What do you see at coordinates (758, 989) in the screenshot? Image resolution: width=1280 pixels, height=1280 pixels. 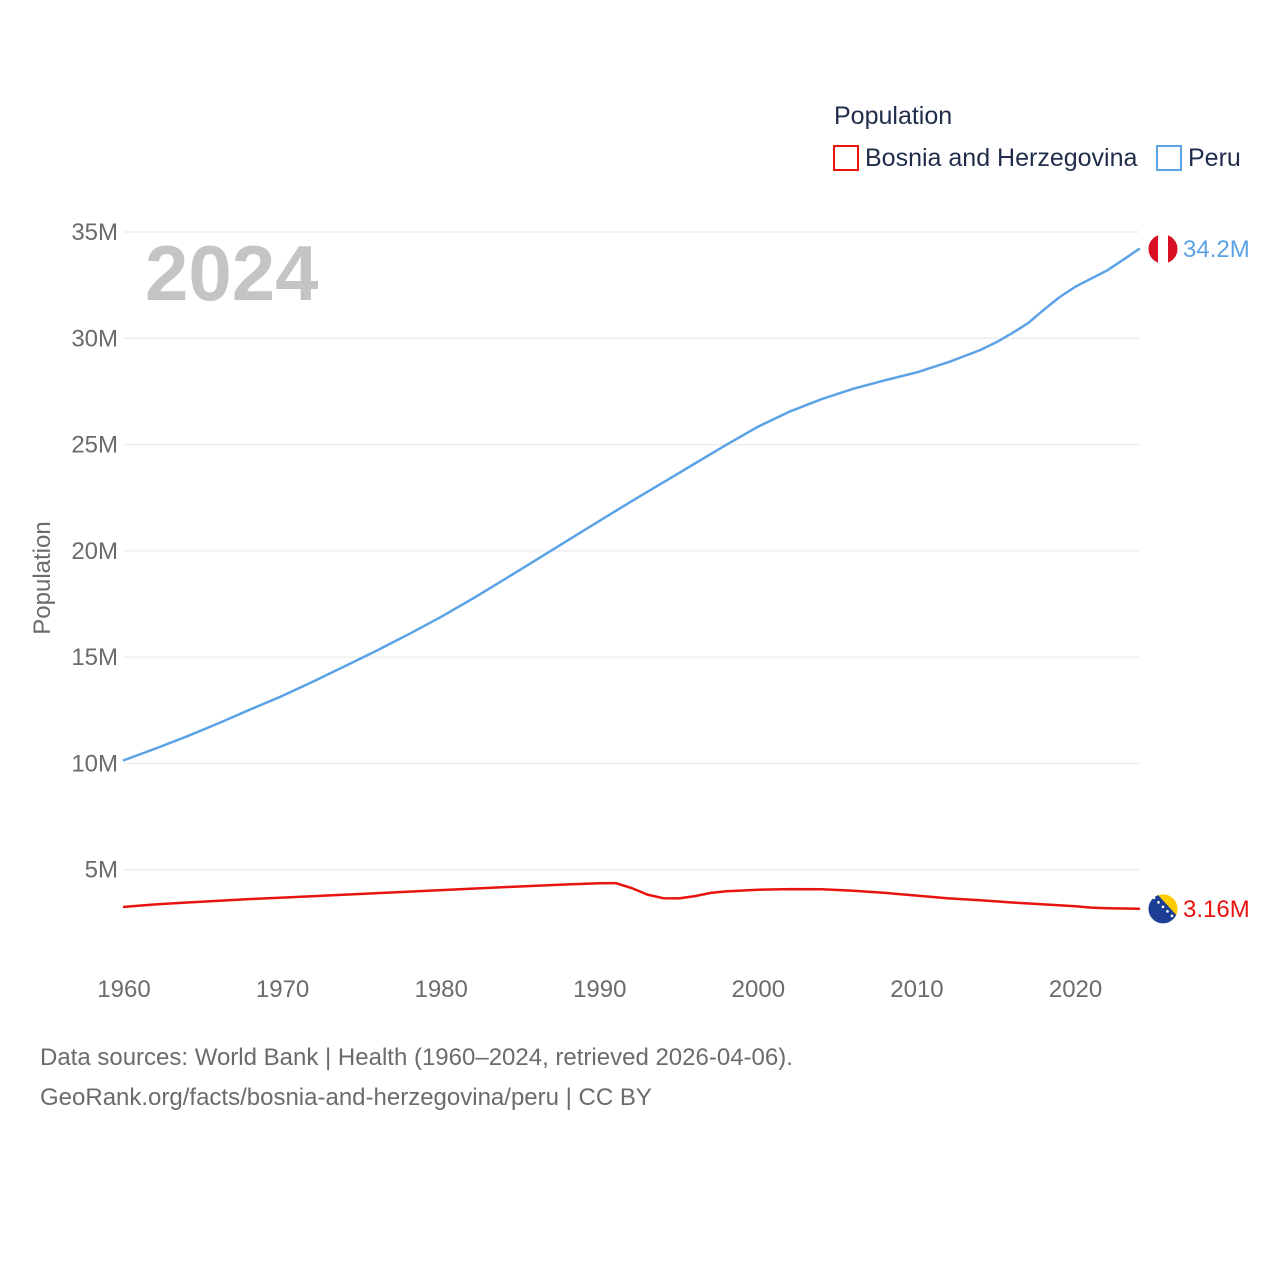 I see `x-tick-label: 2000` at bounding box center [758, 989].